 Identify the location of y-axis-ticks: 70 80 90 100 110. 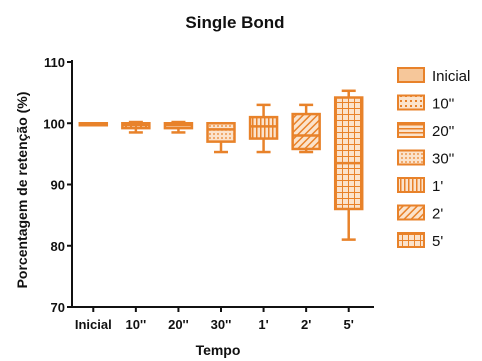
(57, 185).